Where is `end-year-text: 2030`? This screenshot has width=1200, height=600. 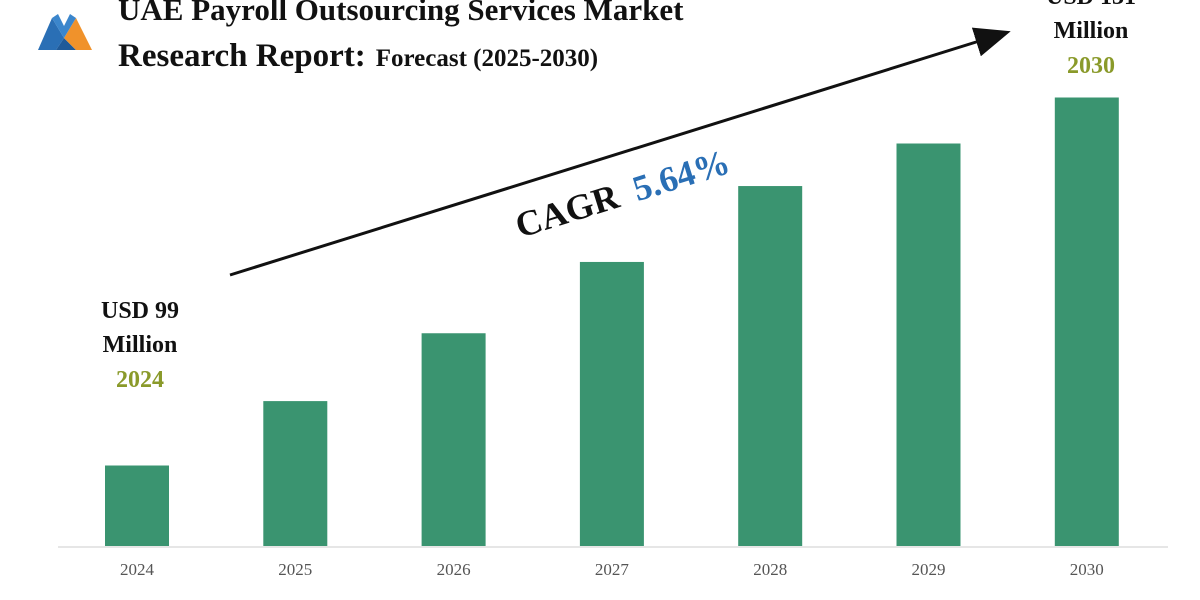 end-year-text: 2030 is located at coordinates (1091, 66).